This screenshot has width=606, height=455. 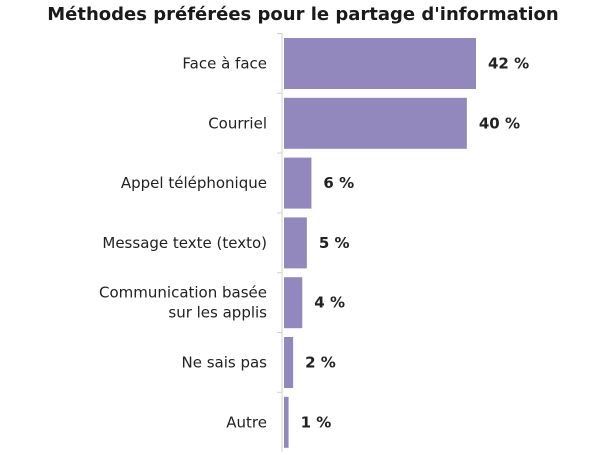 I want to click on value-label: 40 %, so click(x=499, y=123).